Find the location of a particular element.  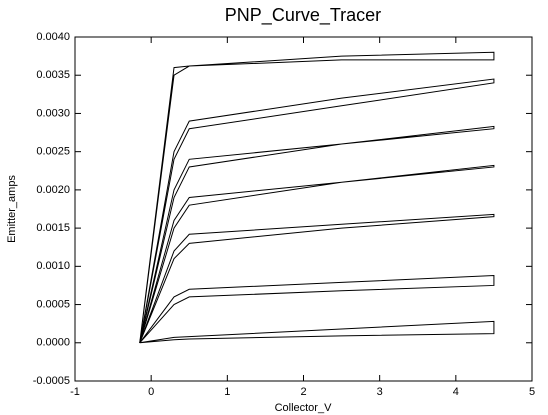

x-tick-label: 0 is located at coordinates (151, 392).